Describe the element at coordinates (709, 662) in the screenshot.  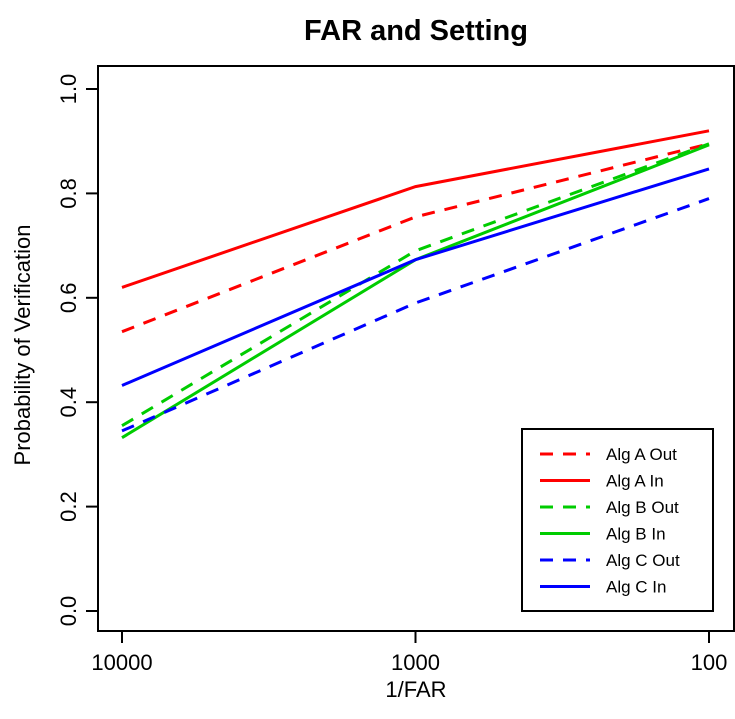
I see `x-tick-label: 100` at that location.